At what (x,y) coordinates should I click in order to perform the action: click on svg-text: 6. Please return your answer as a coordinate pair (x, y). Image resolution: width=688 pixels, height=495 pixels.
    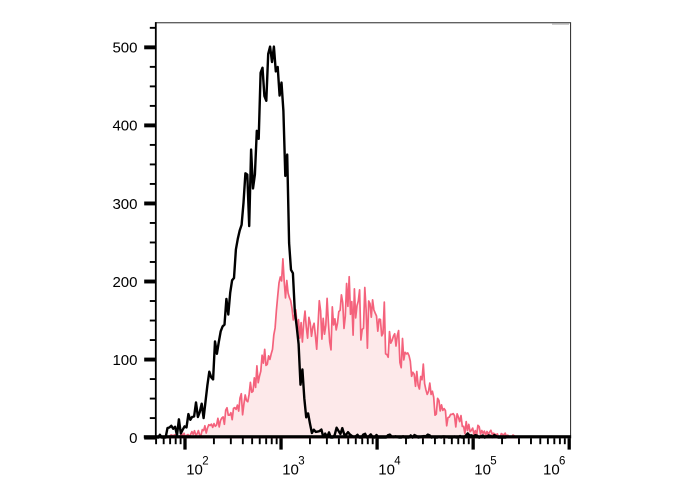
    Looking at the image, I should click on (562, 461).